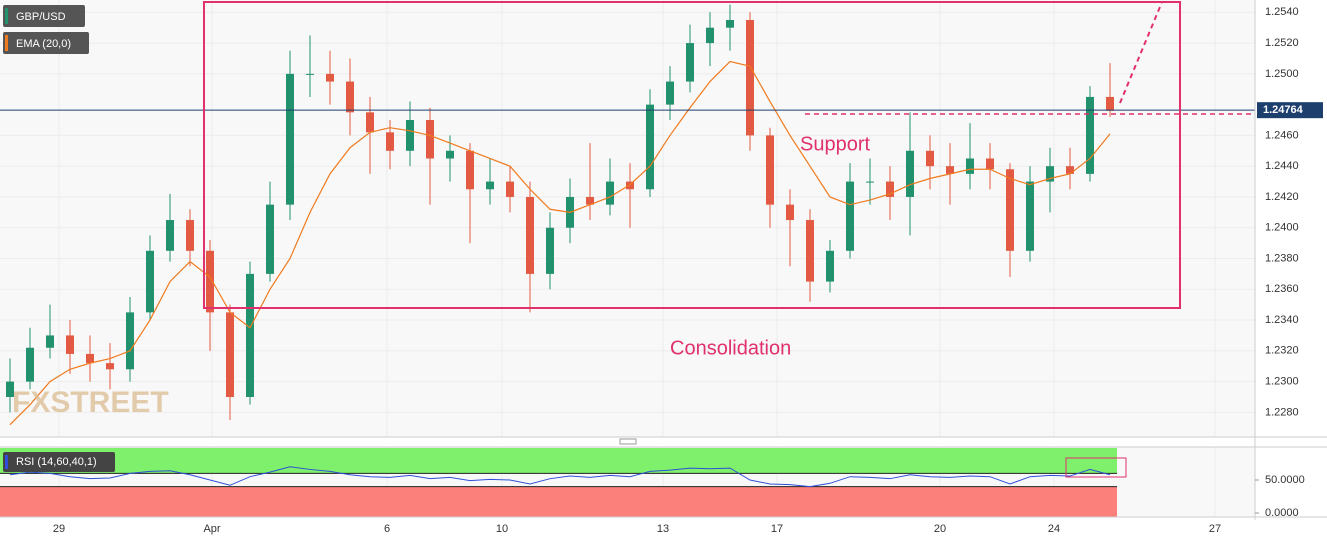 The height and width of the screenshot is (541, 1327). Describe the element at coordinates (1282, 228) in the screenshot. I see `y-tick-label: 1.2400` at that location.